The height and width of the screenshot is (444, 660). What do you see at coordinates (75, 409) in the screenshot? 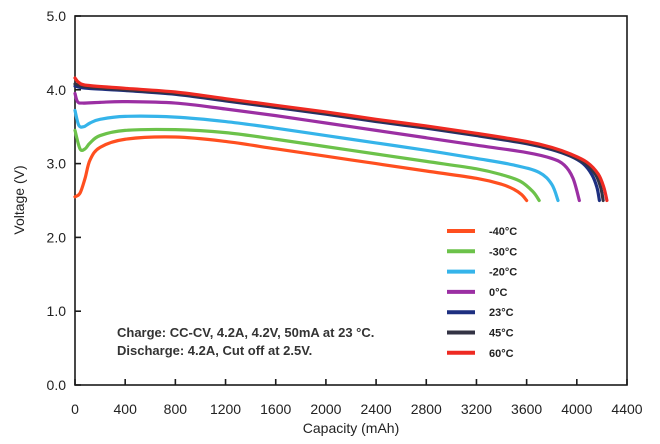
I see `x-tick-label: 0` at bounding box center [75, 409].